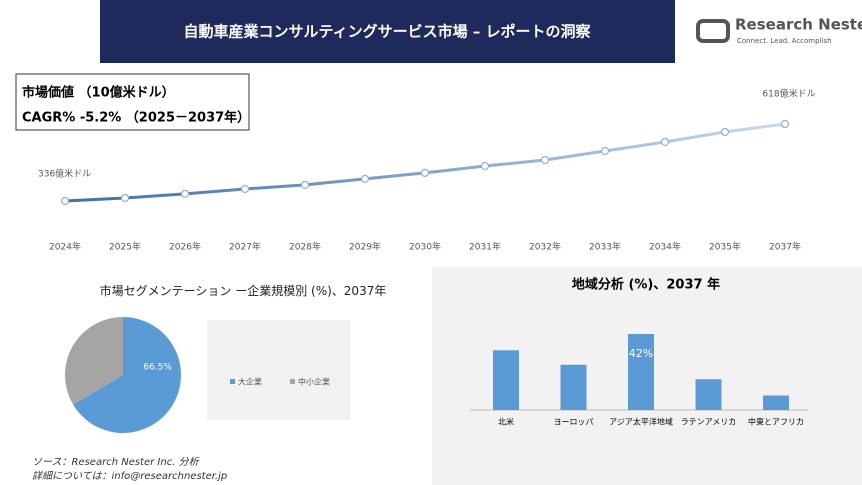 Image resolution: width=862 pixels, height=485 pixels. I want to click on x-tick-label: 2033年, so click(605, 247).